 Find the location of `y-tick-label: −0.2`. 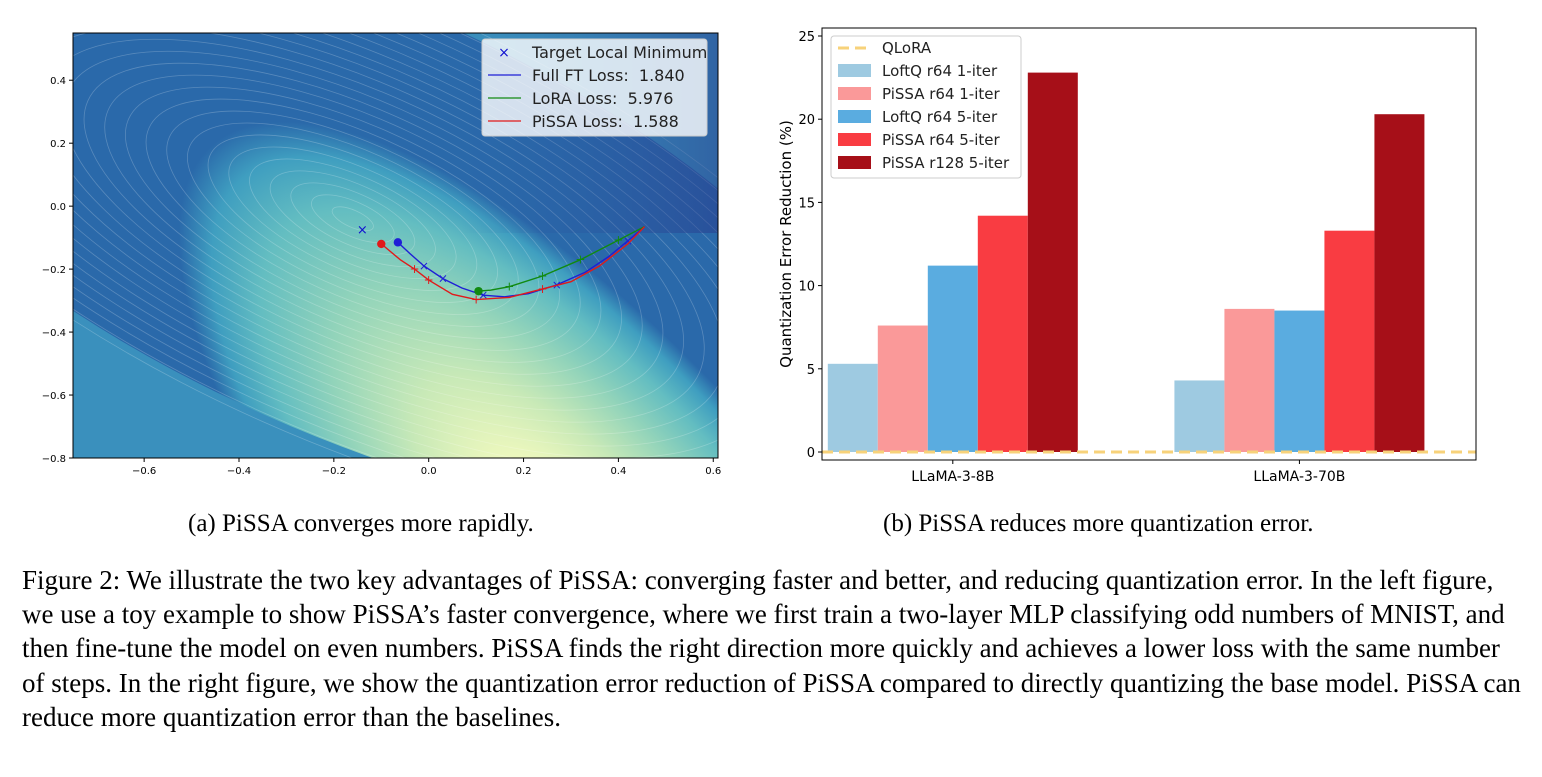

y-tick-label: −0.2 is located at coordinates (54, 270).